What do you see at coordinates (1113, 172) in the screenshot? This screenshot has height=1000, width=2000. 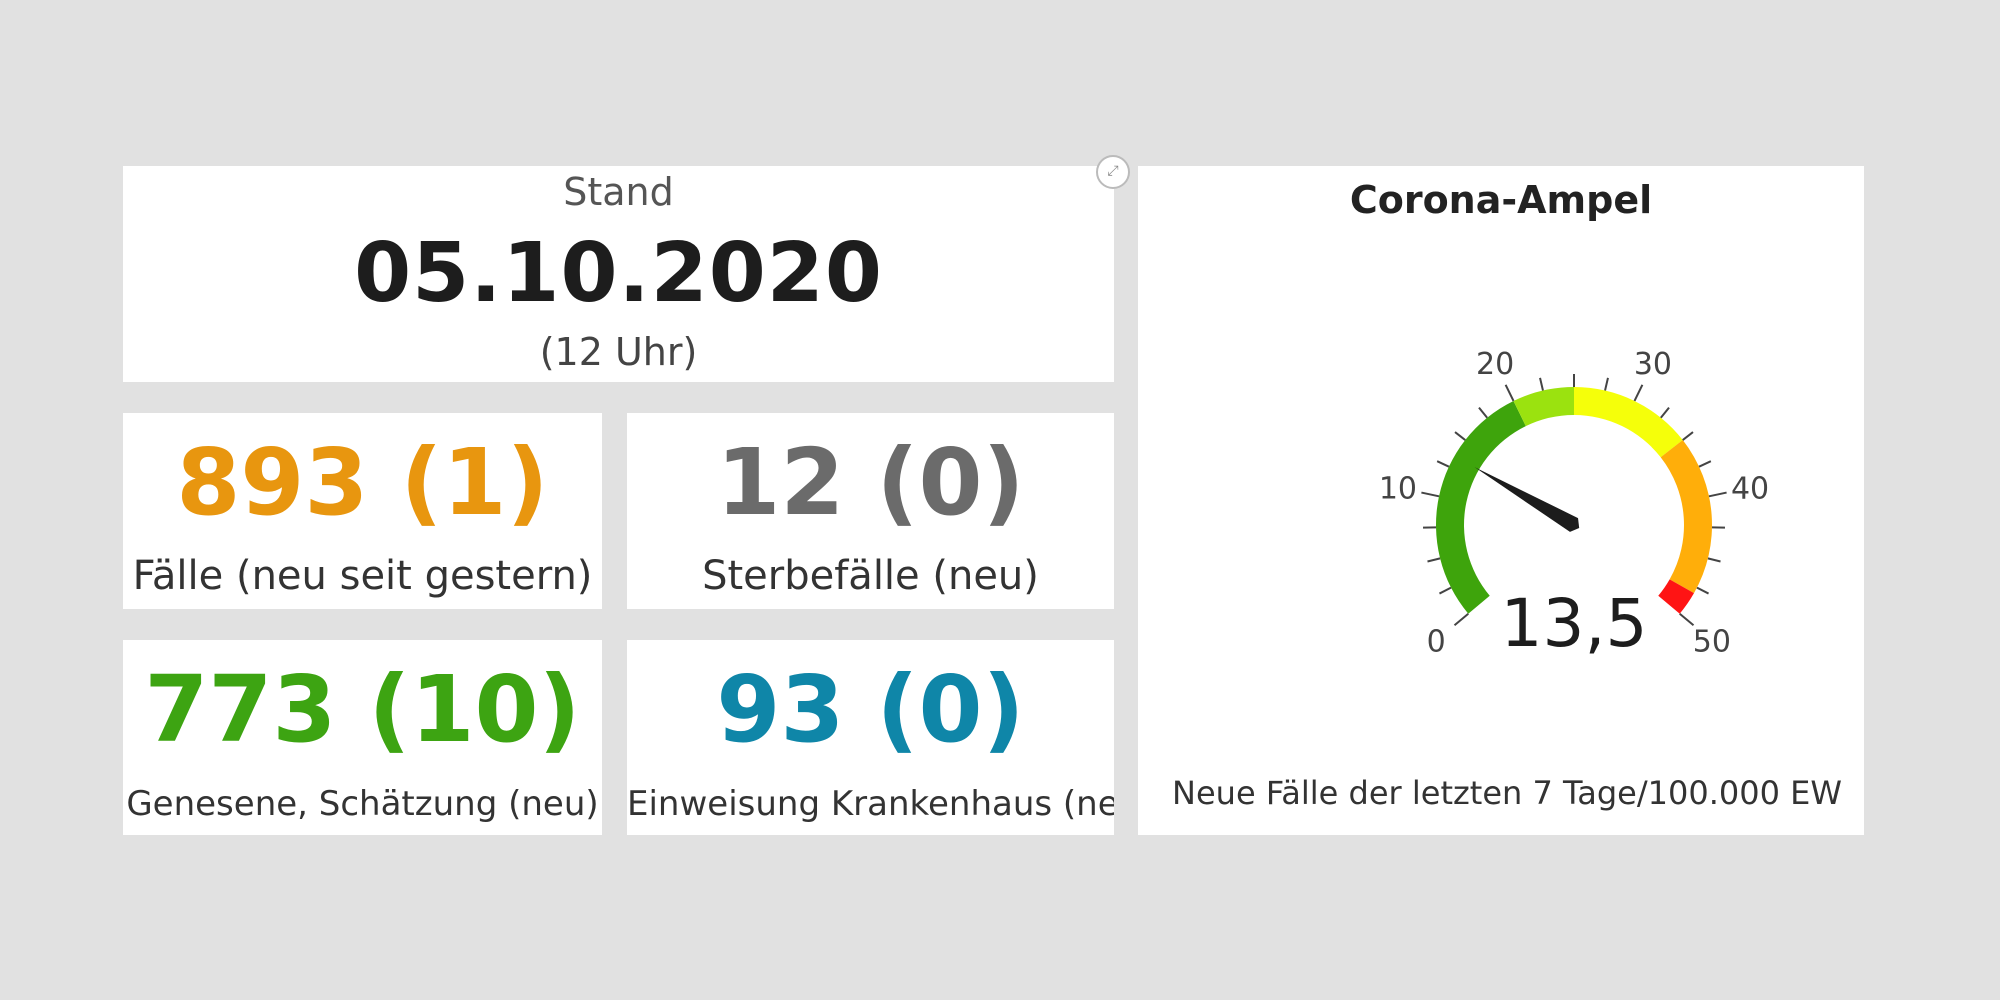 I see `expand-arrows-icon: ⤢` at bounding box center [1113, 172].